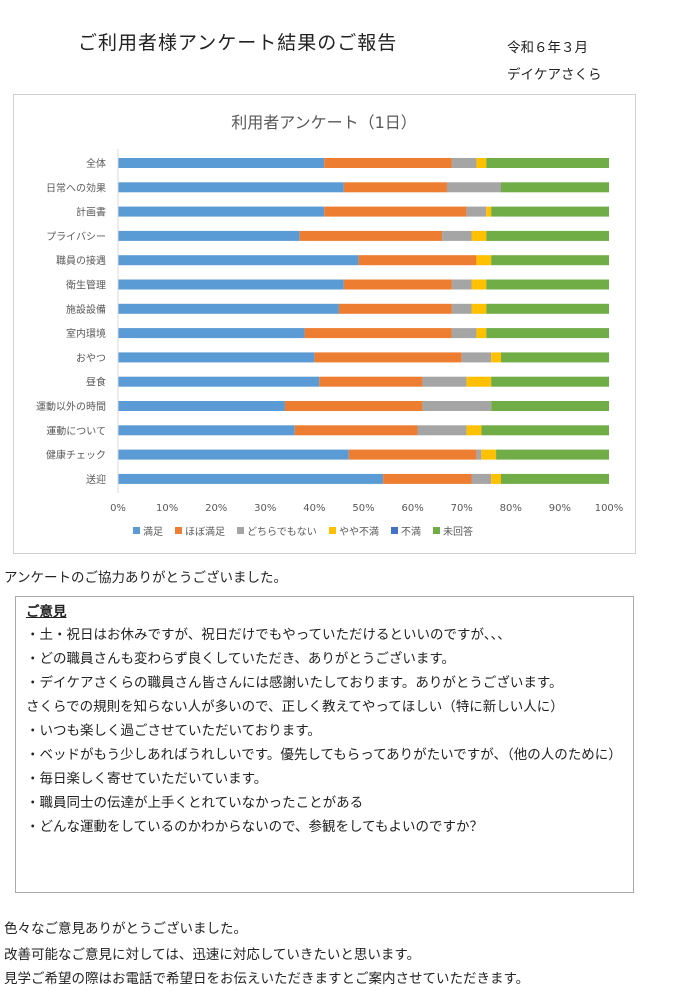 This screenshot has height=991, width=673. Describe the element at coordinates (125, 929) in the screenshot. I see `closing-line-1: 色々なご意見ありがとうございました。` at that location.